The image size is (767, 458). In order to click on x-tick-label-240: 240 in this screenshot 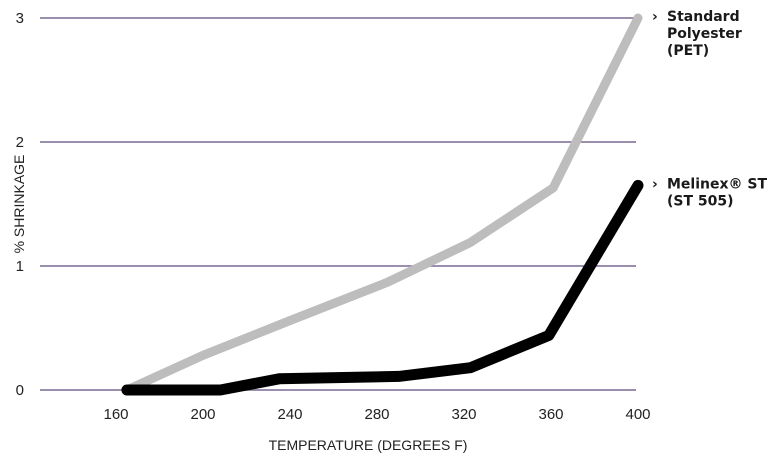, I will do `click(289, 414)`.